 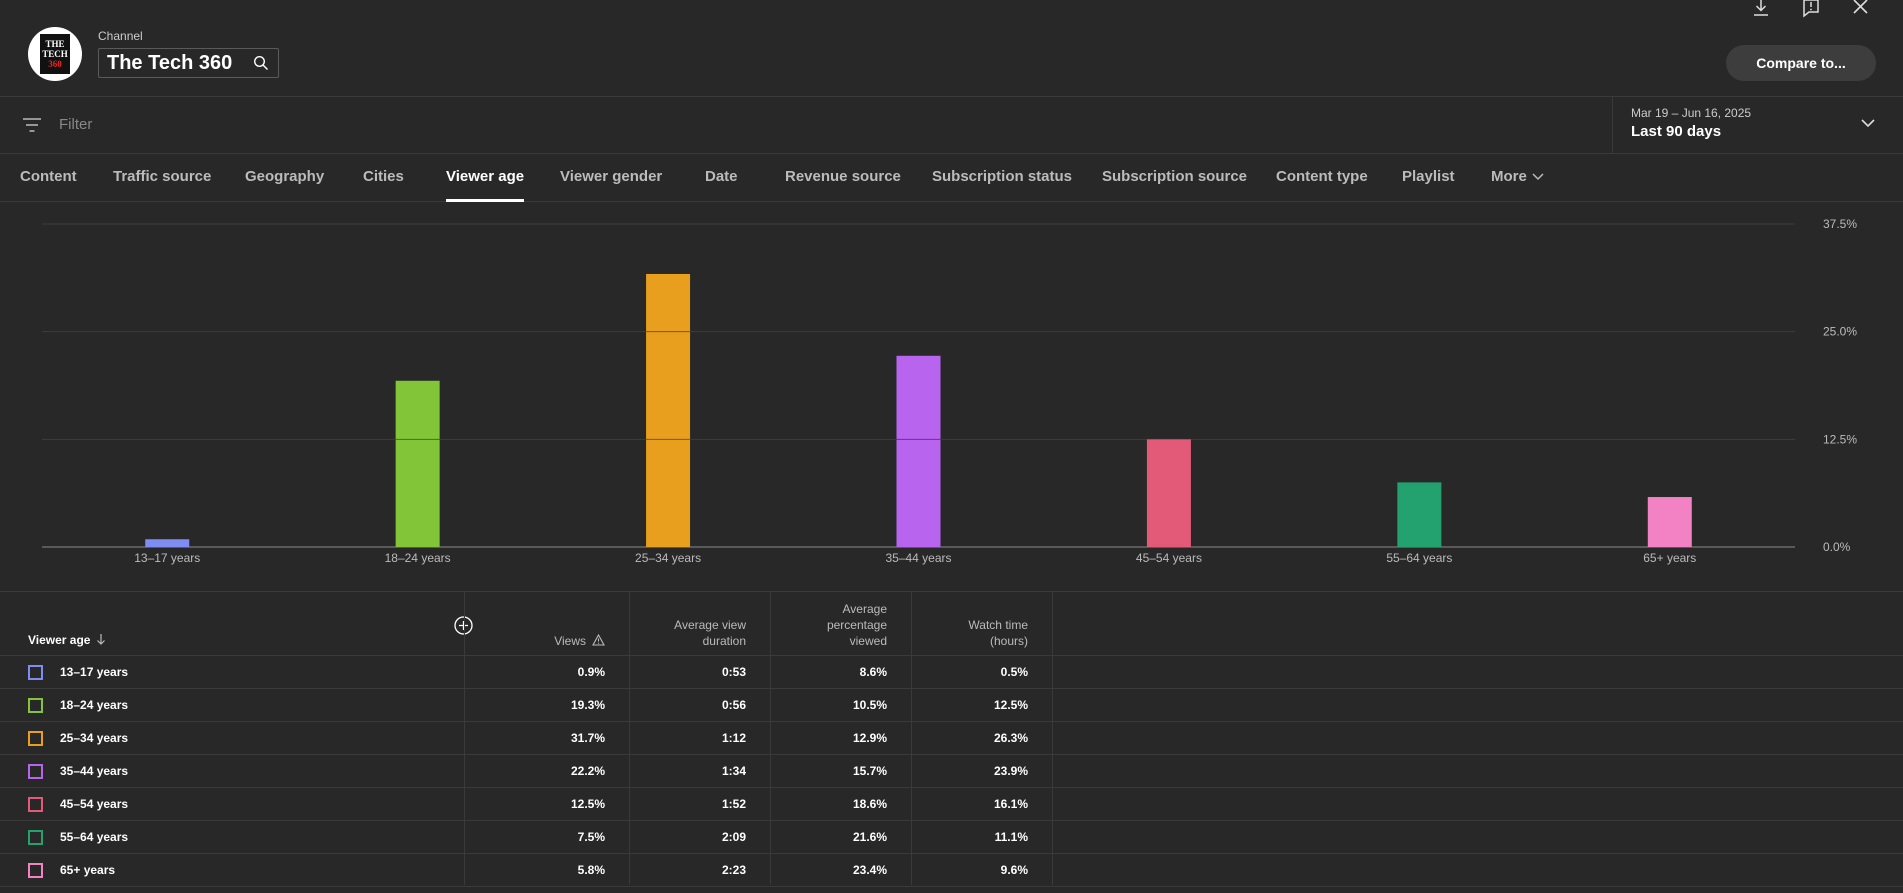 I want to click on cell-apv: 10.5%, so click(x=869, y=705).